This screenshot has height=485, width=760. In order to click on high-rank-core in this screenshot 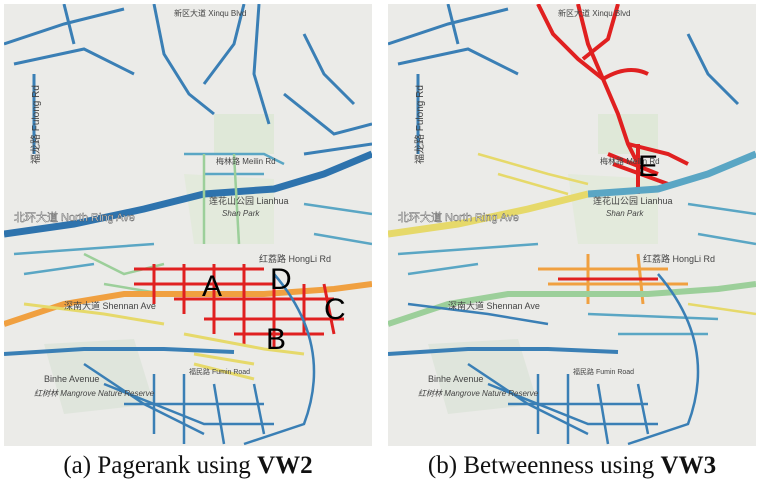, I will do `click(239, 306)`.